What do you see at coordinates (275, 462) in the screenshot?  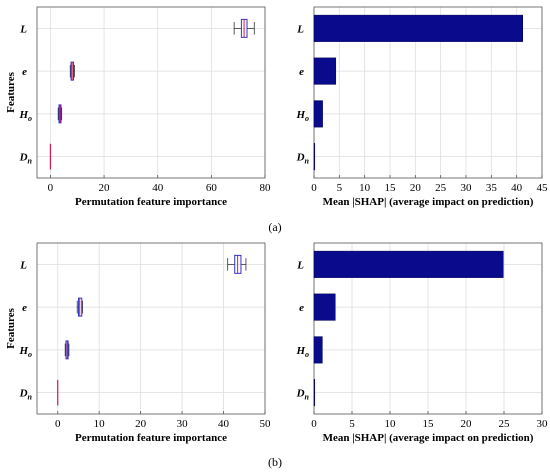 I see `panel-label-b: (b)` at bounding box center [275, 462].